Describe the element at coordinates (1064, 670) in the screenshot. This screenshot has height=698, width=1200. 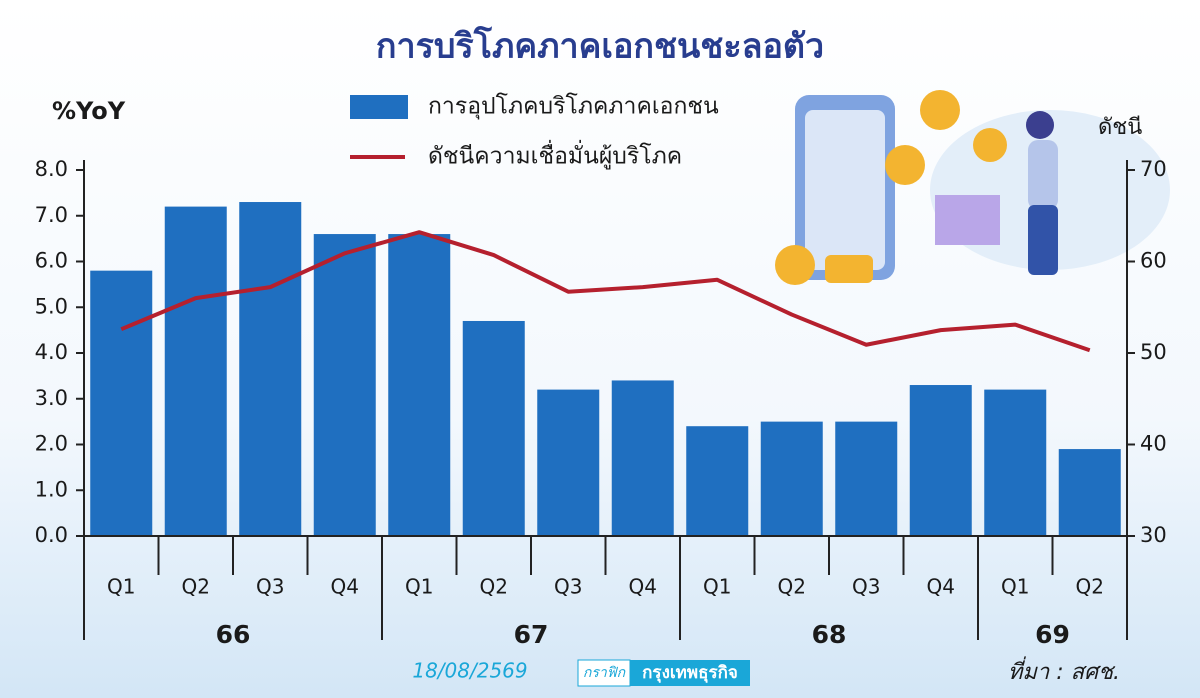
I see `source: ที่มา : สศช.` at that location.